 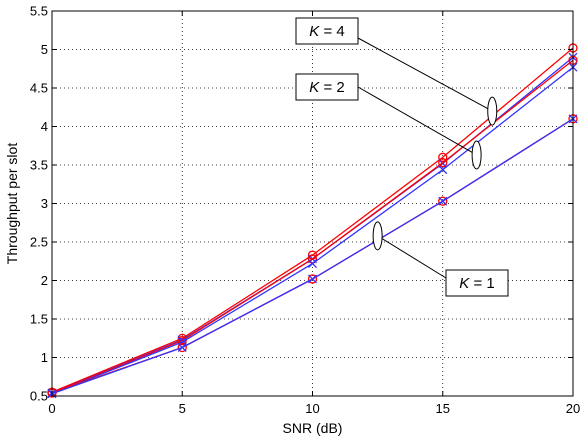 What do you see at coordinates (39, 242) in the screenshot?
I see `y-tick-label: 2.5` at bounding box center [39, 242].